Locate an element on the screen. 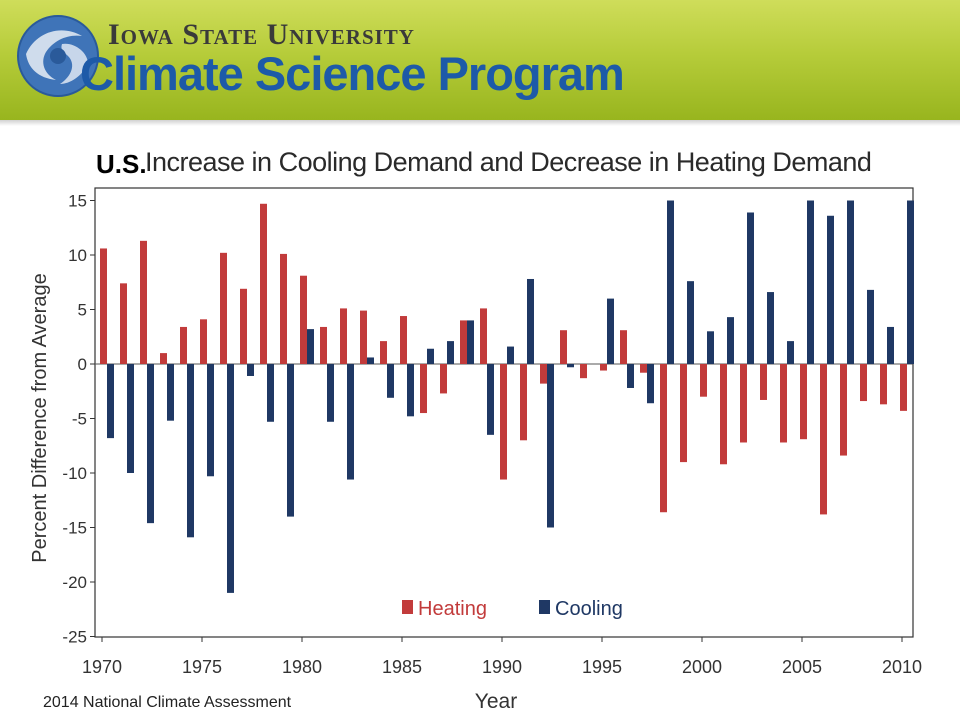 This screenshot has width=960, height=720. region-label: U.S. is located at coordinates (121, 164).